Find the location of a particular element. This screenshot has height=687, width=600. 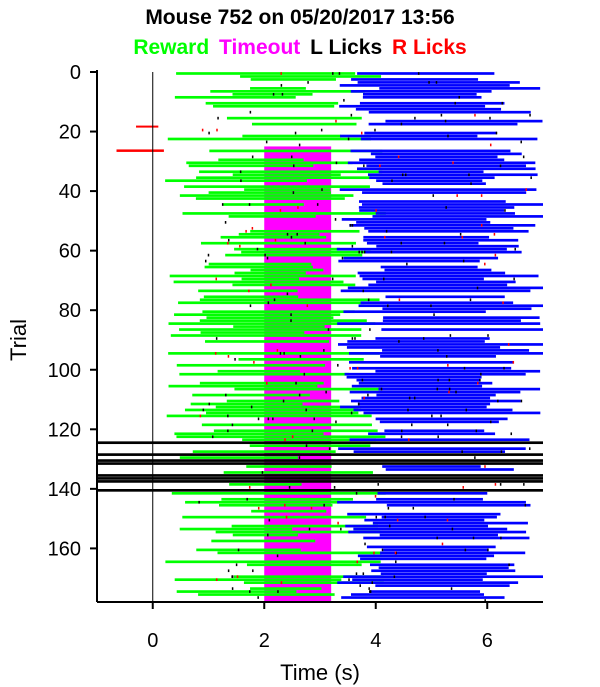

legend-l-licks: L Licks is located at coordinates (346, 47).